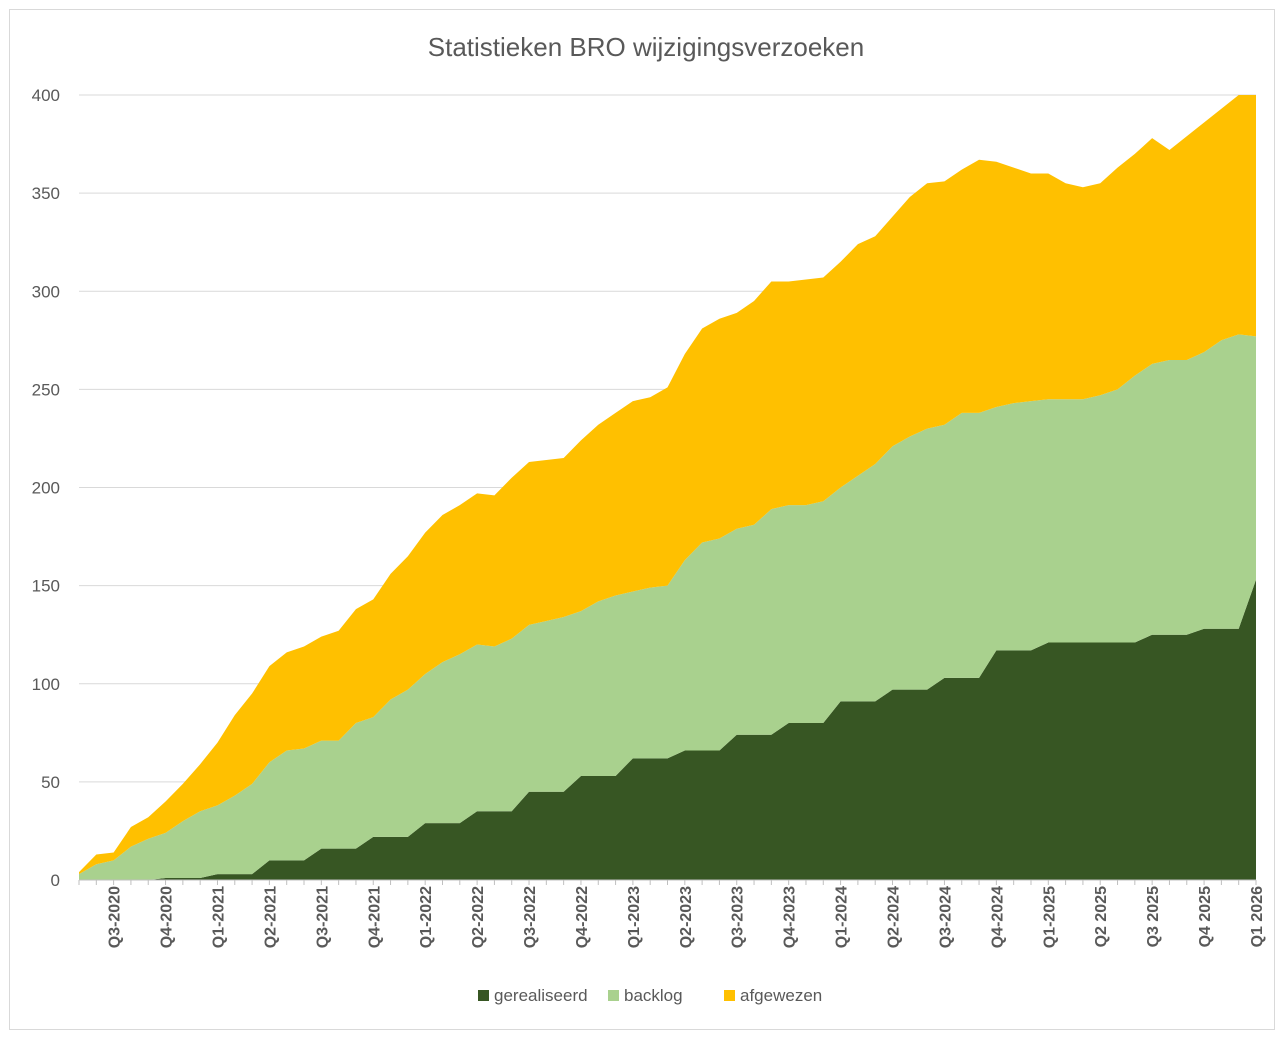 This screenshot has width=1285, height=1042. Describe the element at coordinates (426, 917) in the screenshot. I see `x-tick-label: Q1-2022` at that location.